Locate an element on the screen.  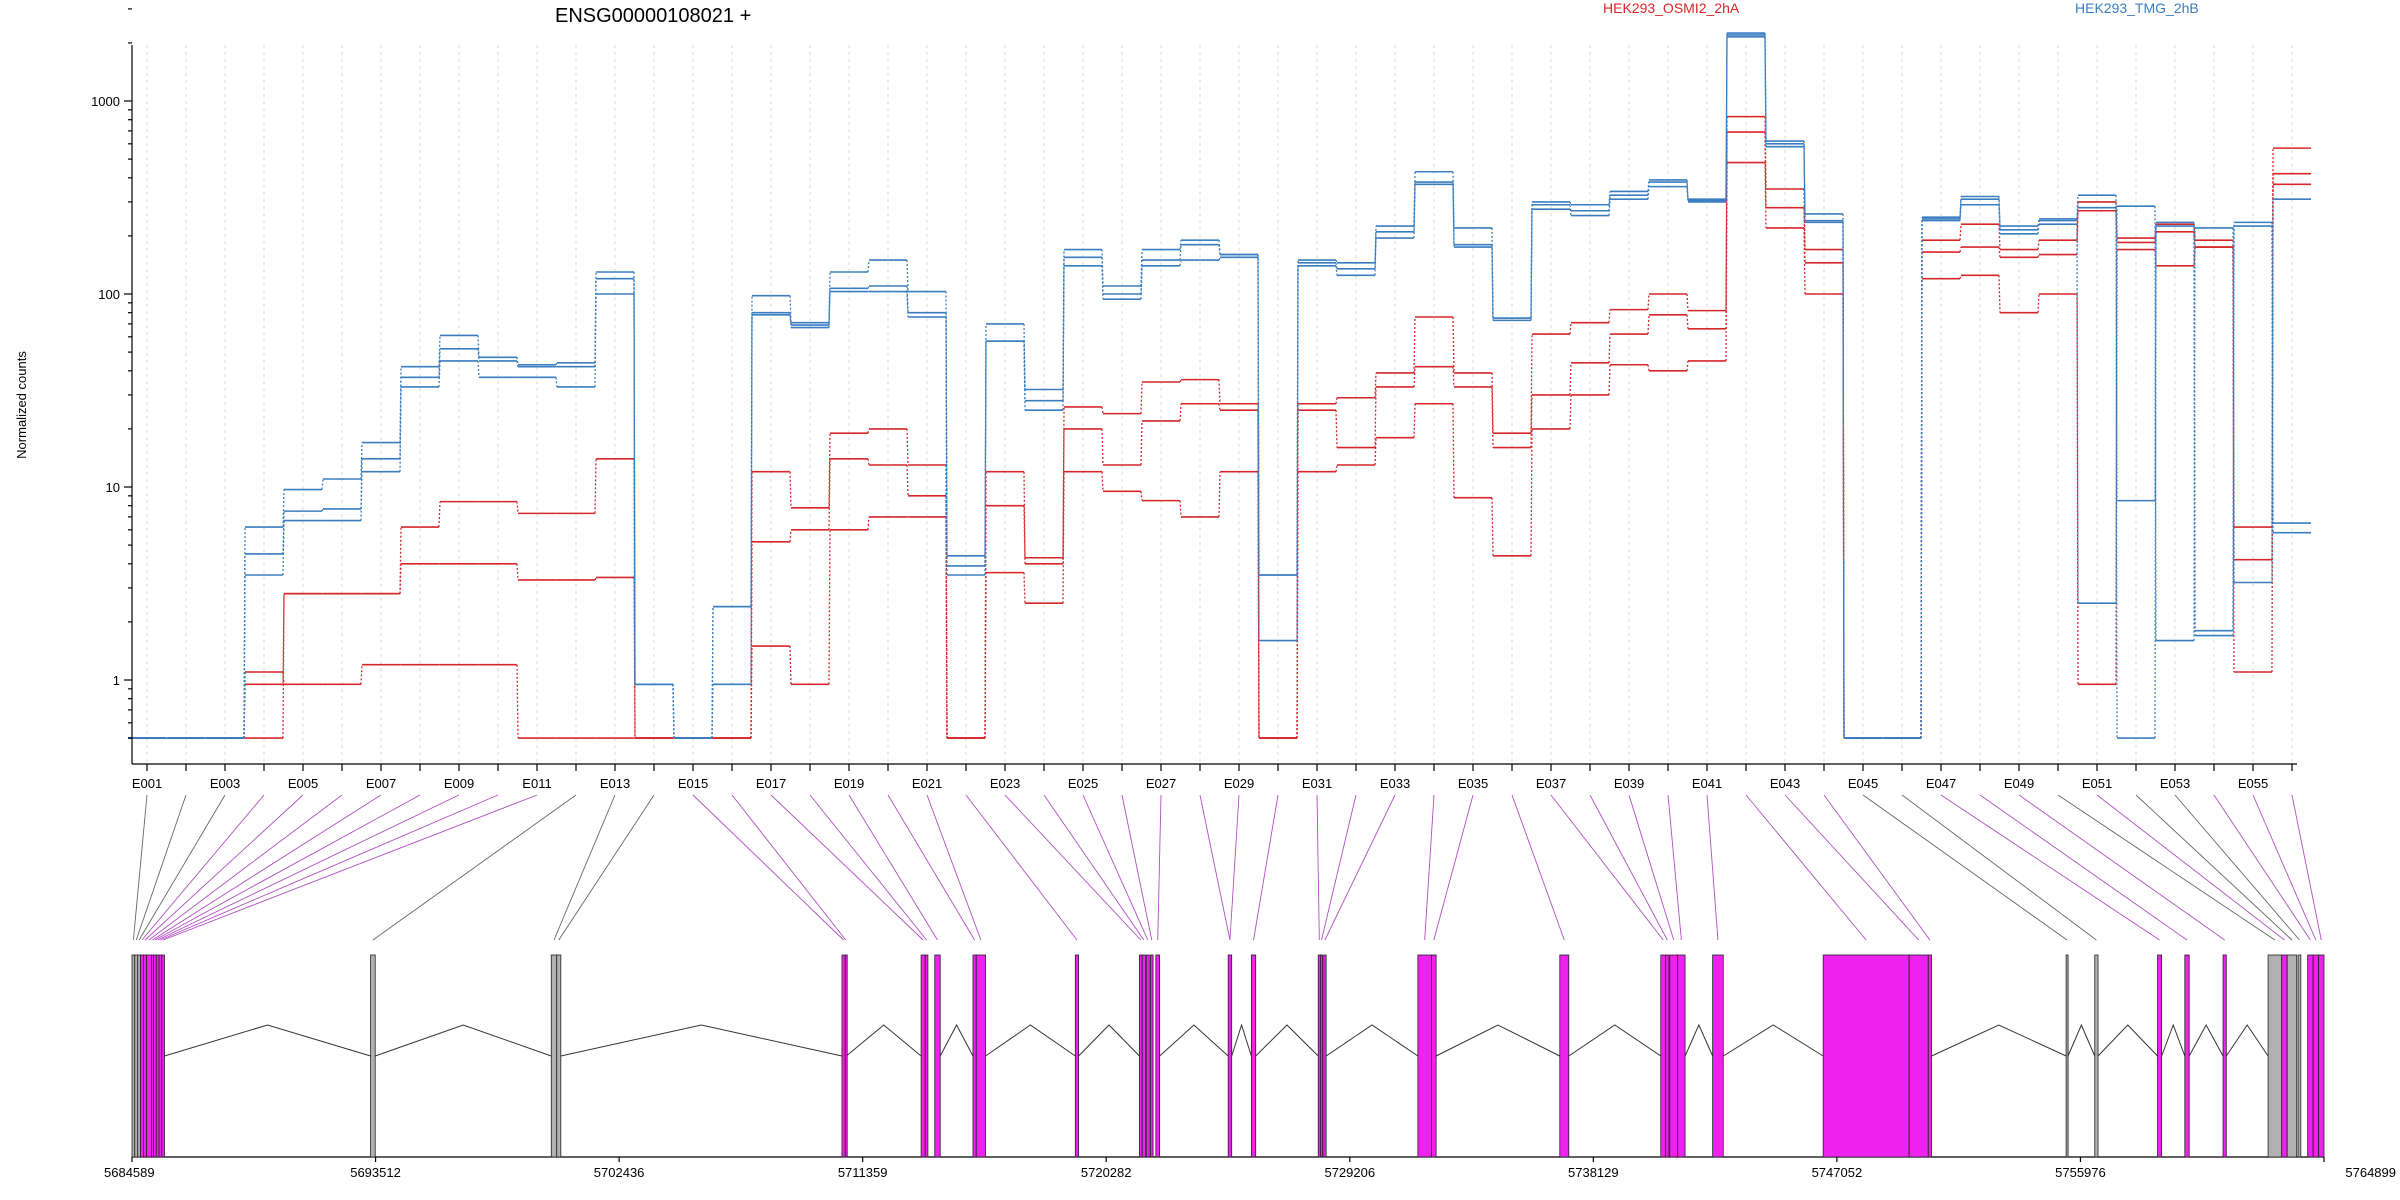
connector-e049 is located at coordinates (2121, 867).